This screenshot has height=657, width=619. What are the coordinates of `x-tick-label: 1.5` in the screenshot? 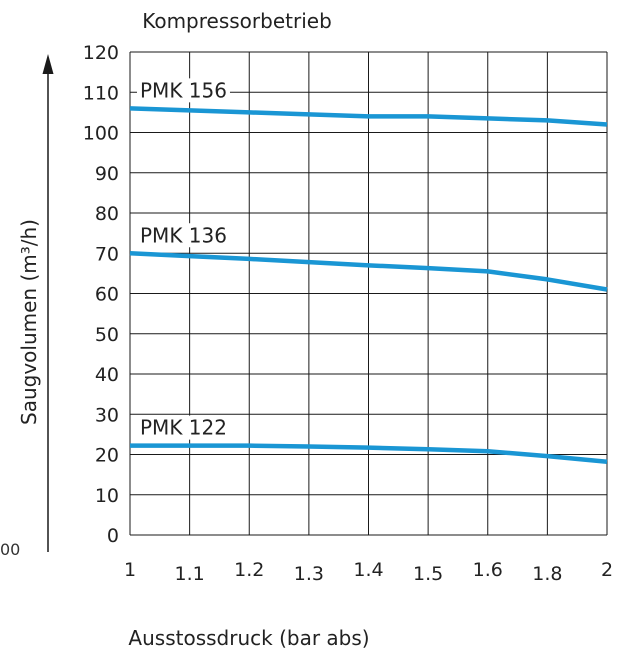 It's located at (428, 574).